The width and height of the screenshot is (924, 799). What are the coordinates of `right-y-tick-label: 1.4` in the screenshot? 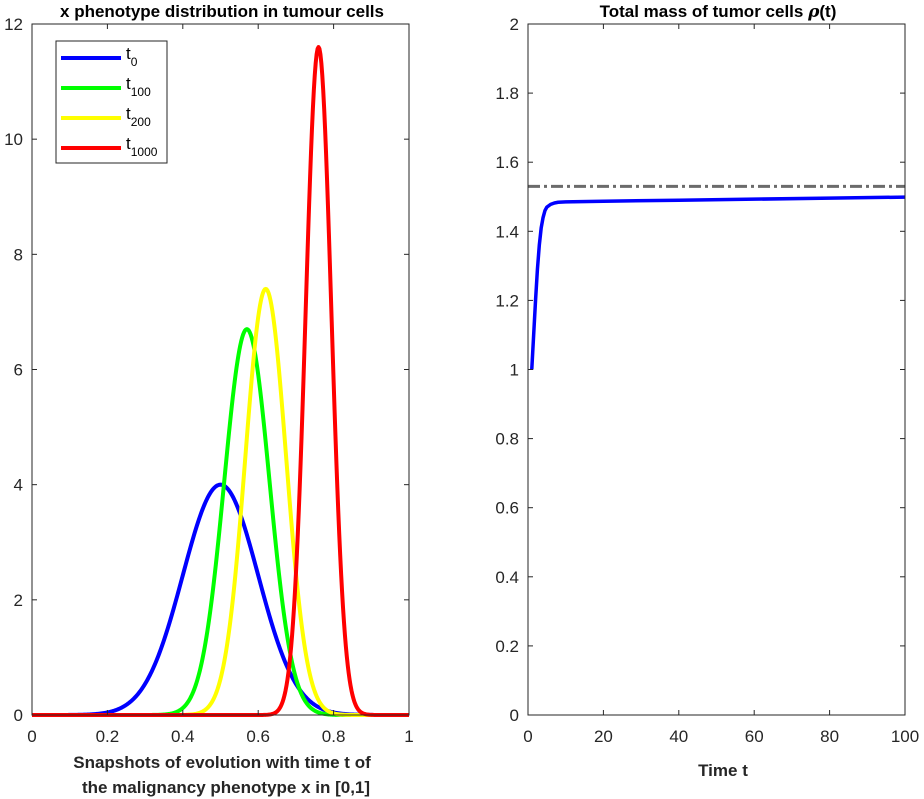 It's located at (507, 231).